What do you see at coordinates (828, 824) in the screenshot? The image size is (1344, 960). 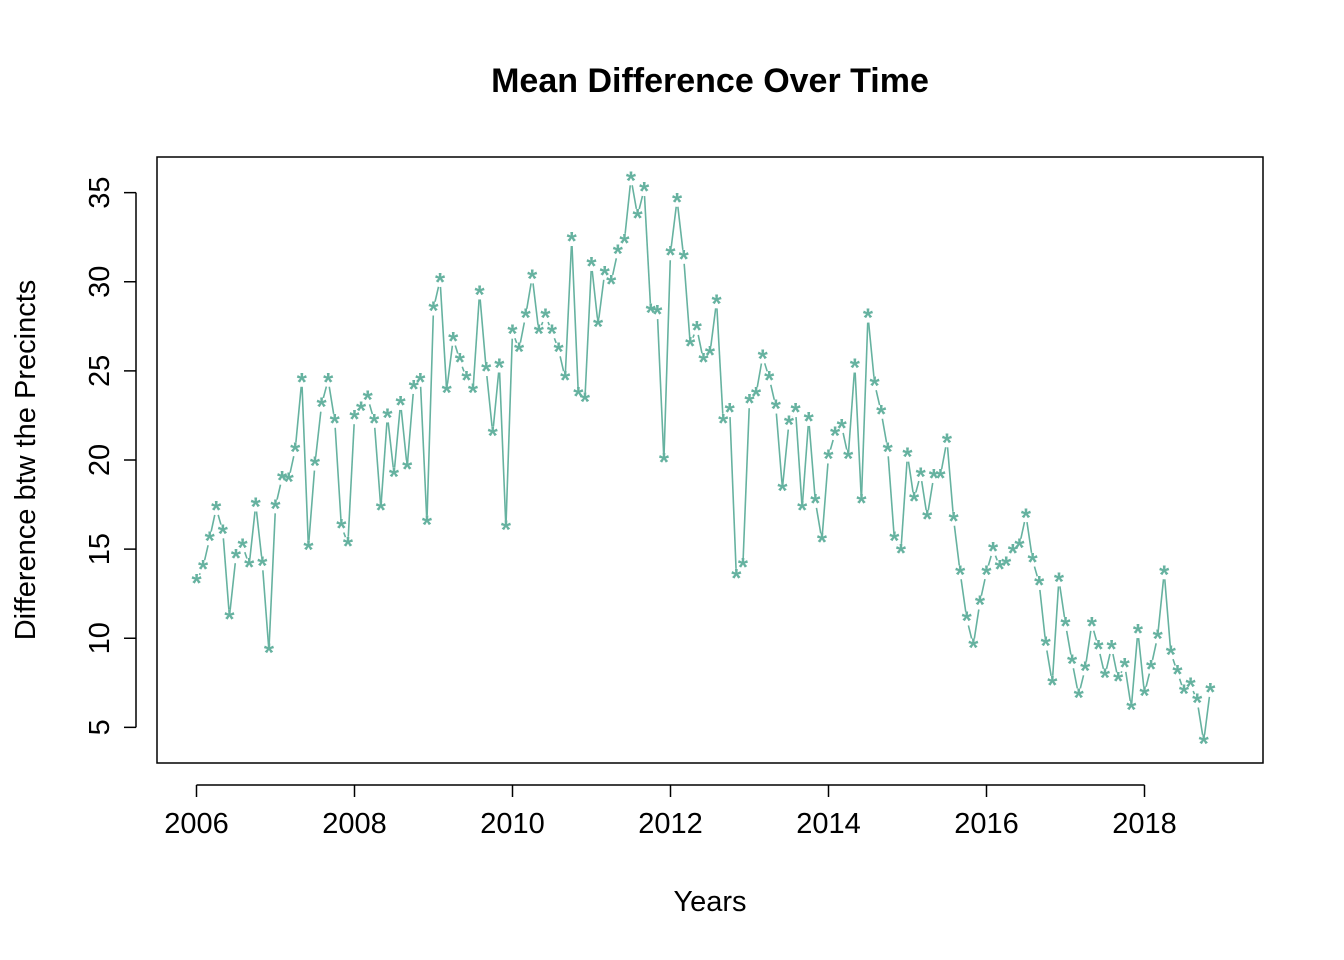 I see `x-tick-label: 2014` at bounding box center [828, 824].